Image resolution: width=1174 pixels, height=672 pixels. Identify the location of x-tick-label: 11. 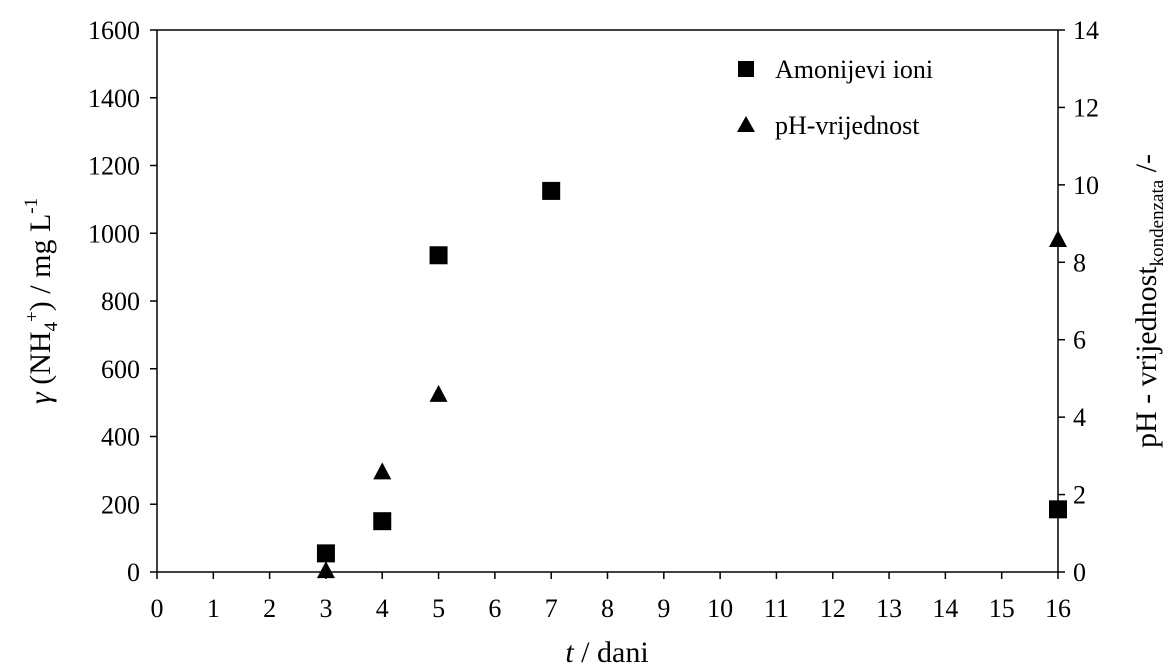
(776, 608).